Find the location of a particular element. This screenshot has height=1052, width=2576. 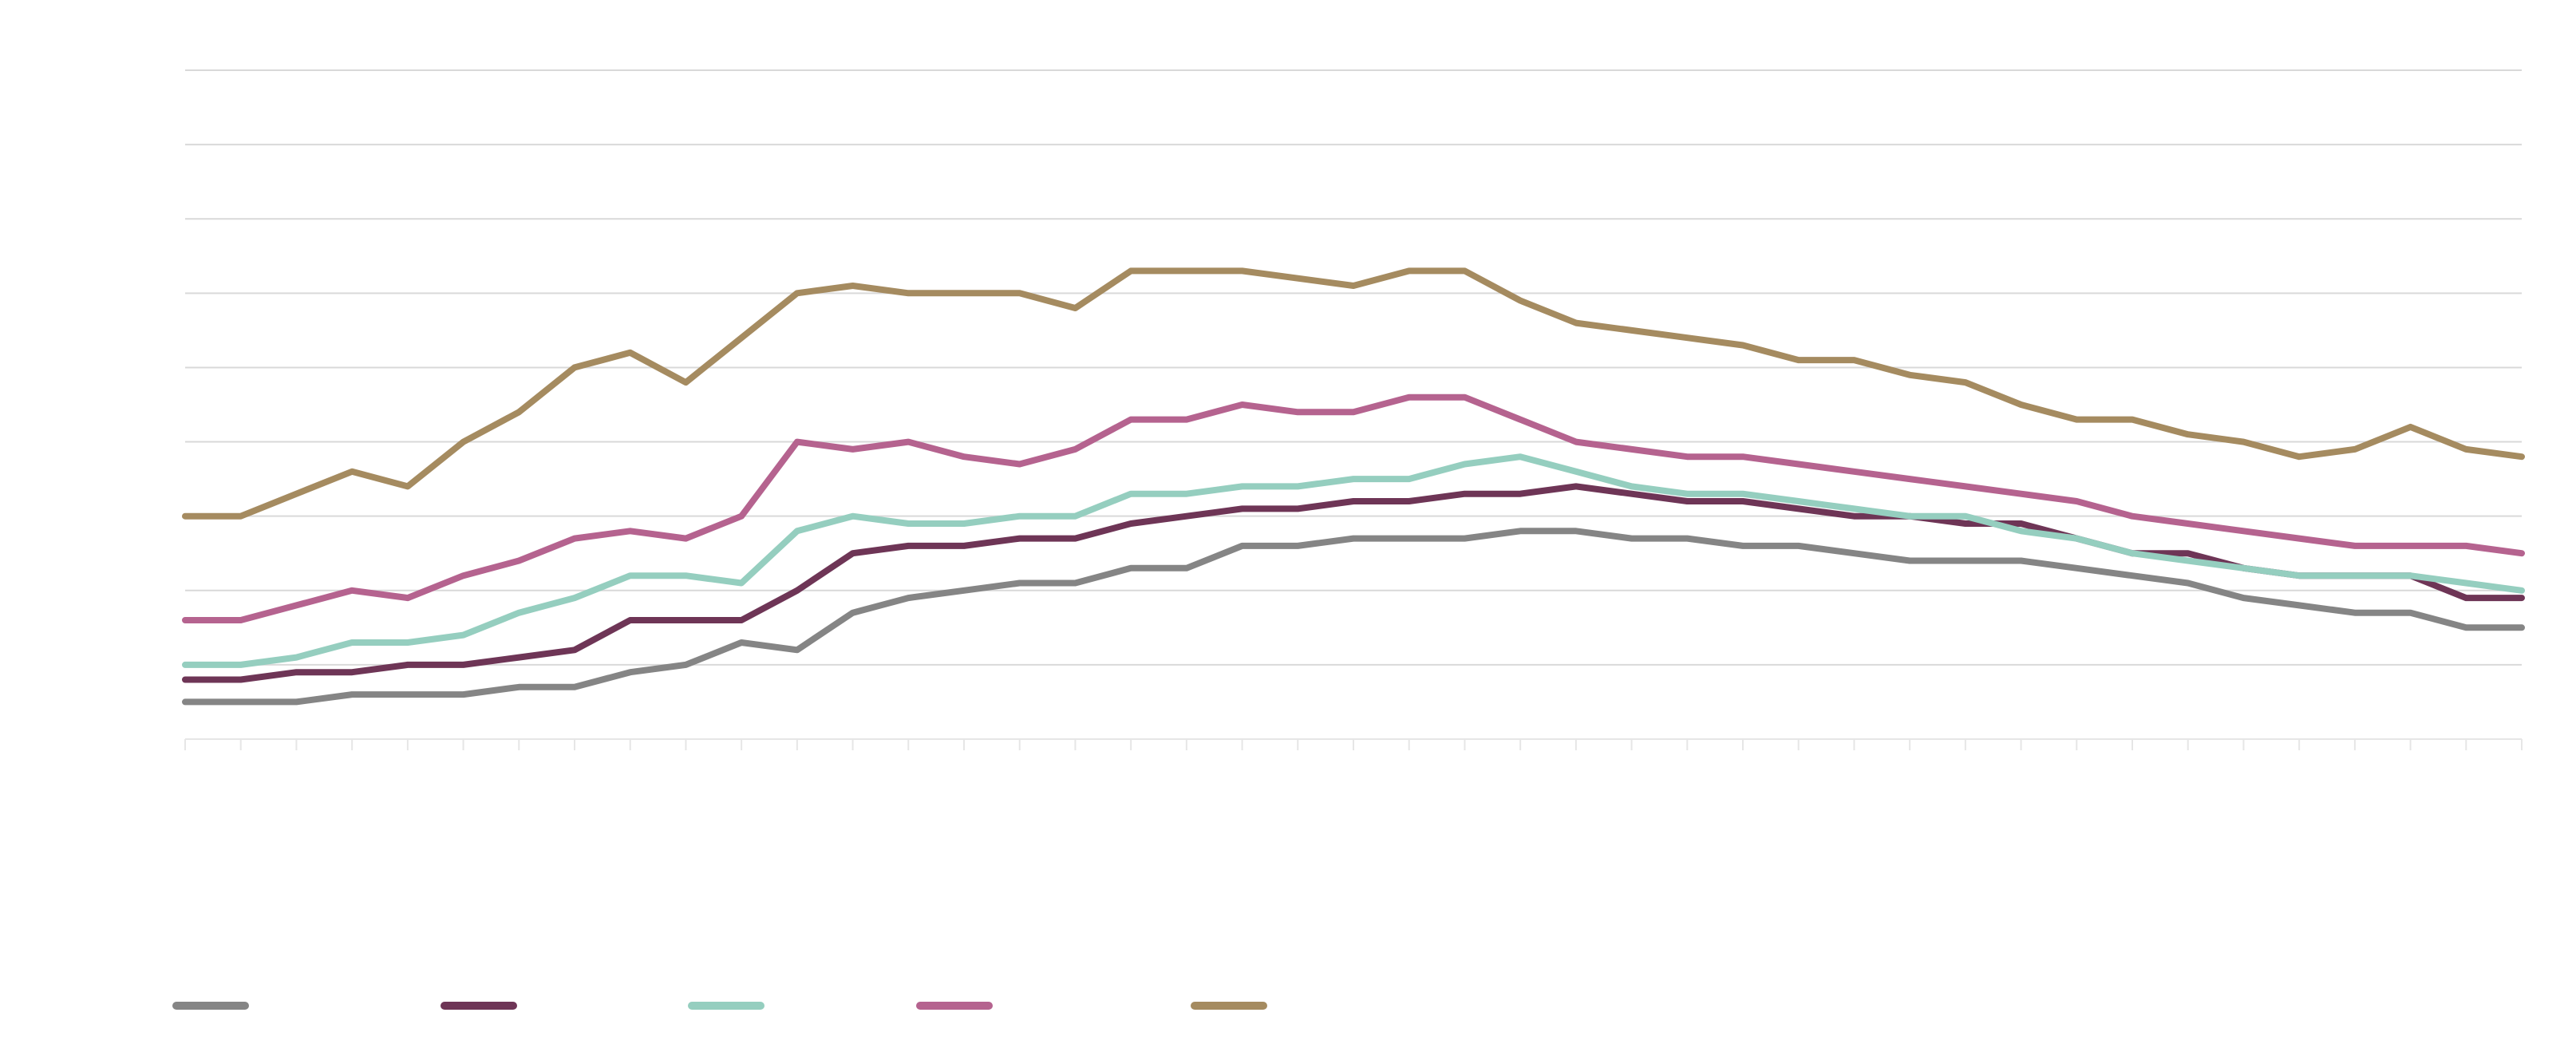

x-axis is located at coordinates (1353, 744).